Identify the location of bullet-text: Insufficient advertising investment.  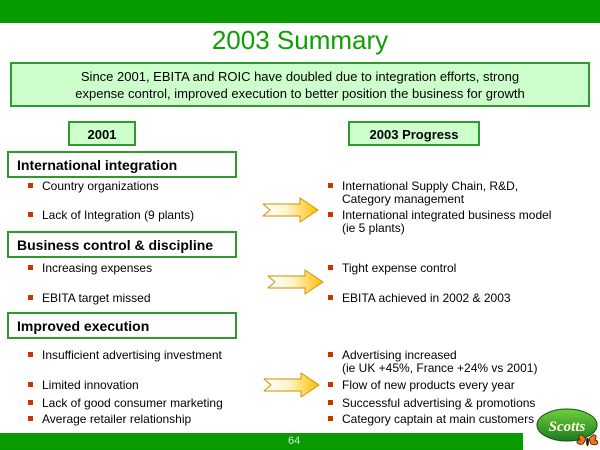
(132, 355).